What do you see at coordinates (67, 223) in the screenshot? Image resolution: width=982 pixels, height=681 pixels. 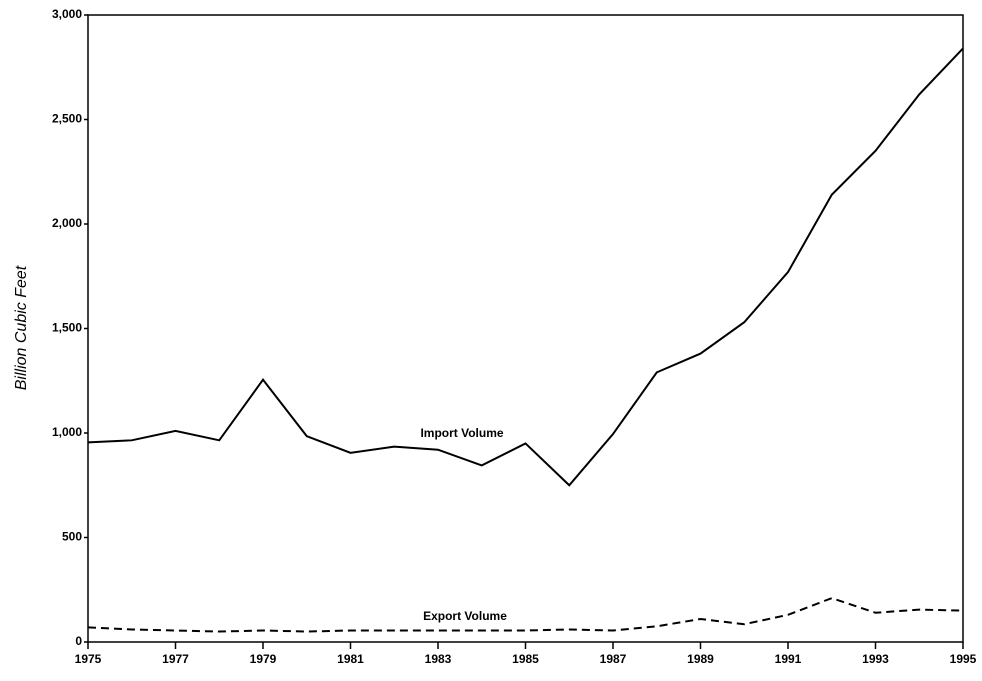 I see `y-tick-label: 2,000` at bounding box center [67, 223].